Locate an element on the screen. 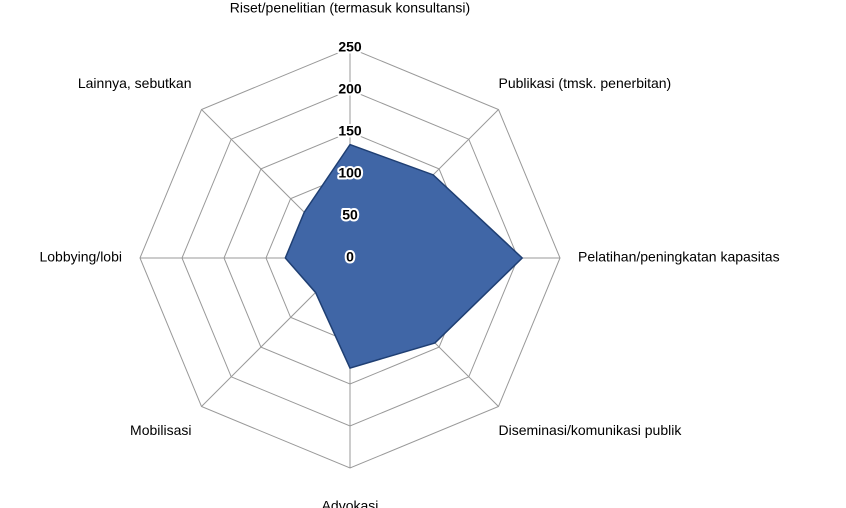 This screenshot has height=508, width=846. r-tick-label: 200 is located at coordinates (350, 89).